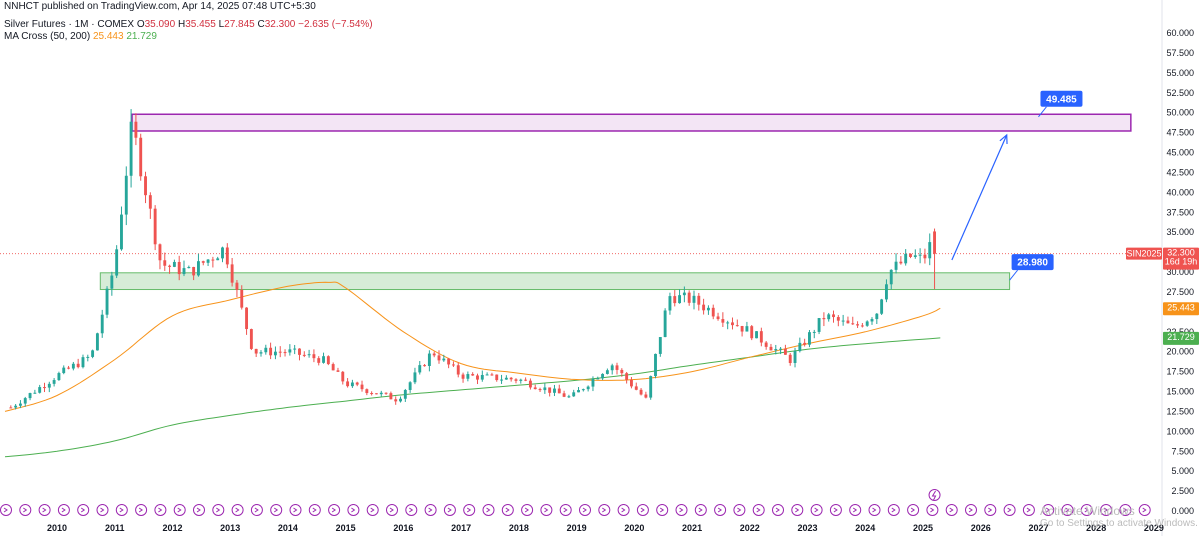  What do you see at coordinates (1180, 232) in the screenshot?
I see `y-tick-label: 35.000` at bounding box center [1180, 232].